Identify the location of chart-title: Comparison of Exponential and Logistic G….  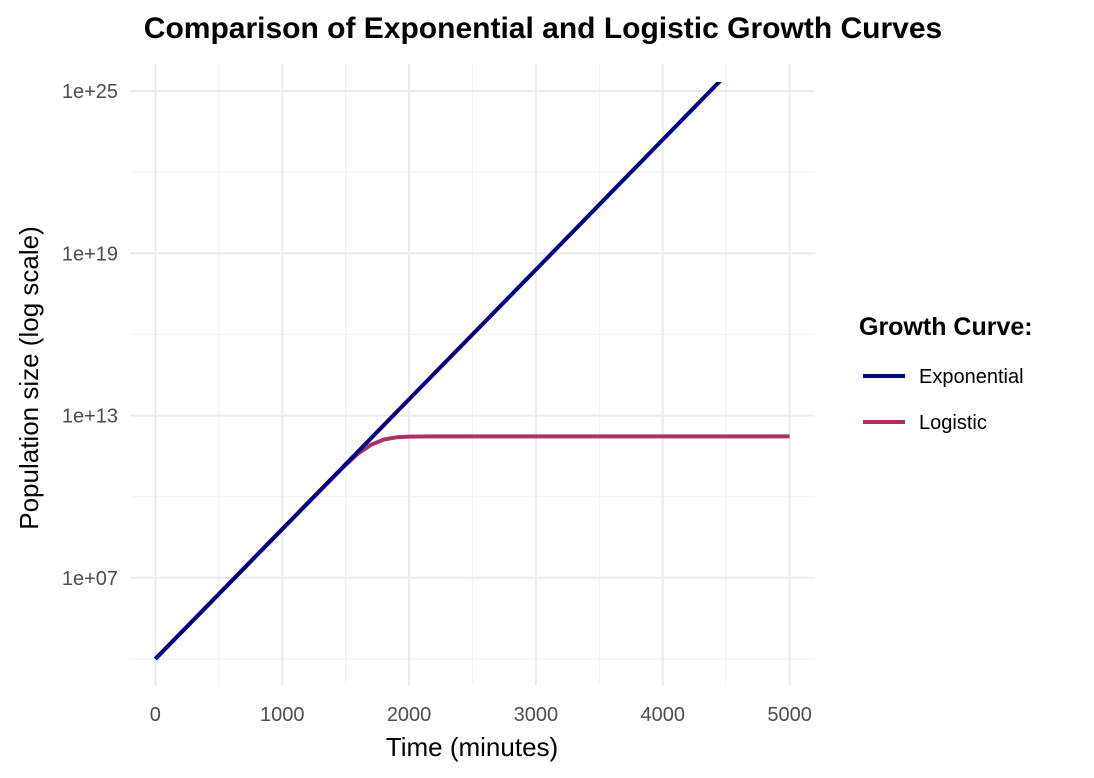
(543, 28).